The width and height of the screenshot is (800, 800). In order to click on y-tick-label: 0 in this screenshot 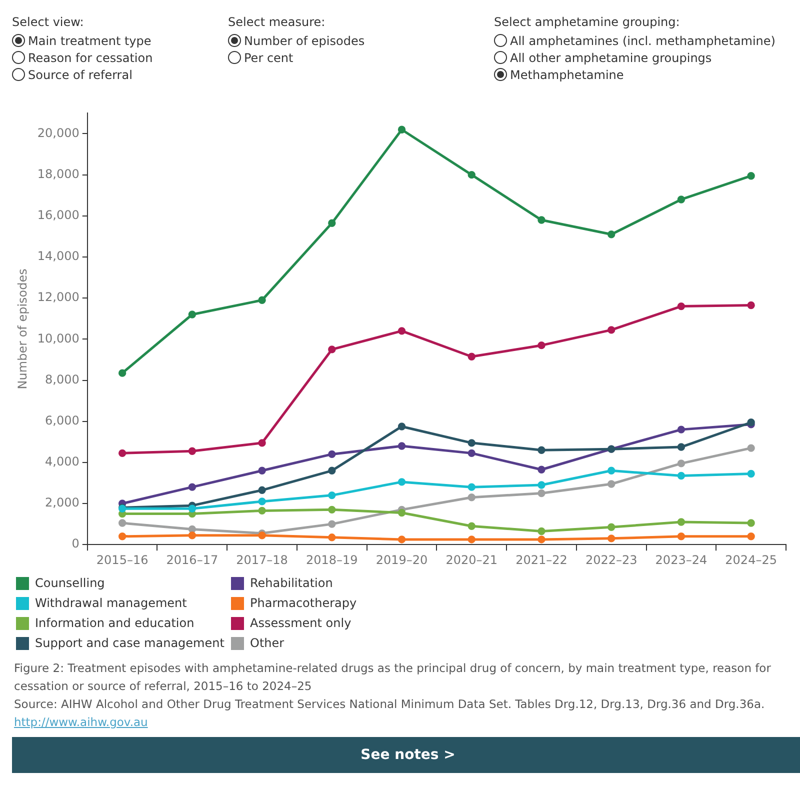, I will do `click(76, 543)`.